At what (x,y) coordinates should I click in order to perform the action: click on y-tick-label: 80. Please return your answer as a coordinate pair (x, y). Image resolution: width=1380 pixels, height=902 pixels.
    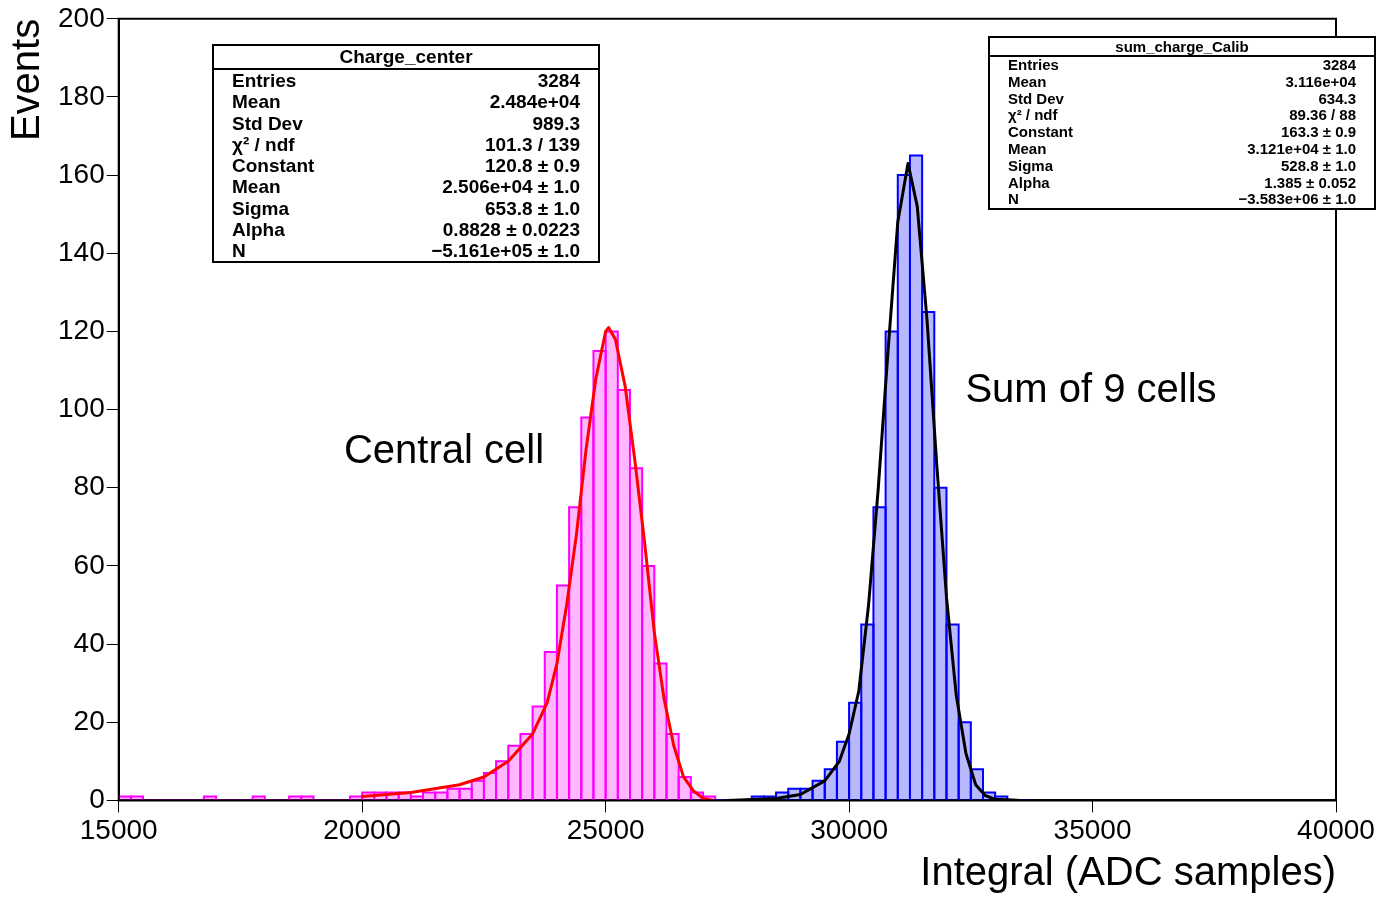
    Looking at the image, I should click on (89, 486).